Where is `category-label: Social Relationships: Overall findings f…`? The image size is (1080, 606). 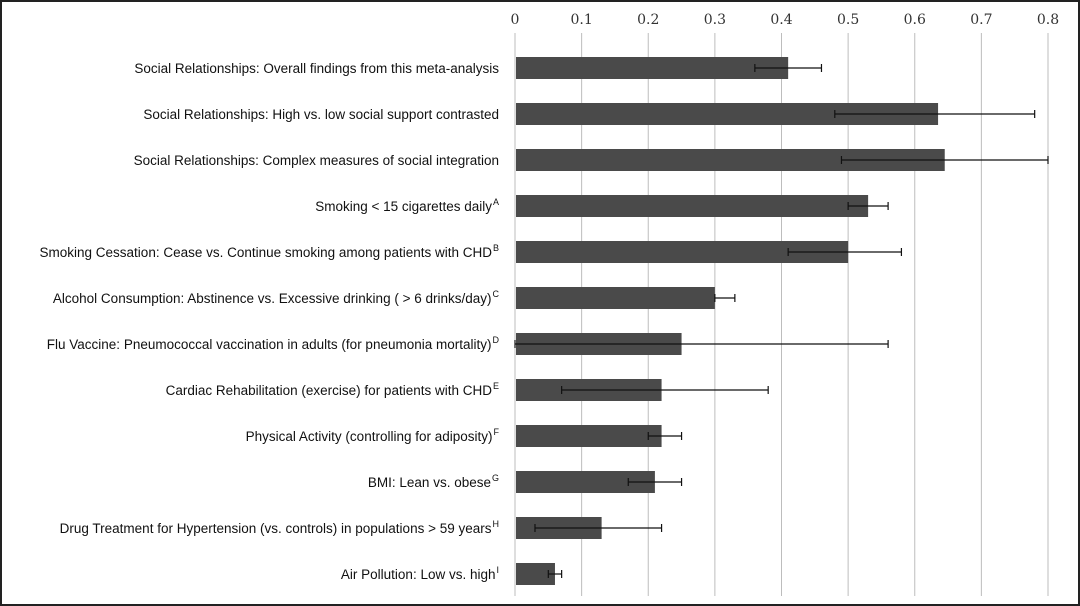
category-label: Social Relationships: Overall findings f… is located at coordinates (316, 68).